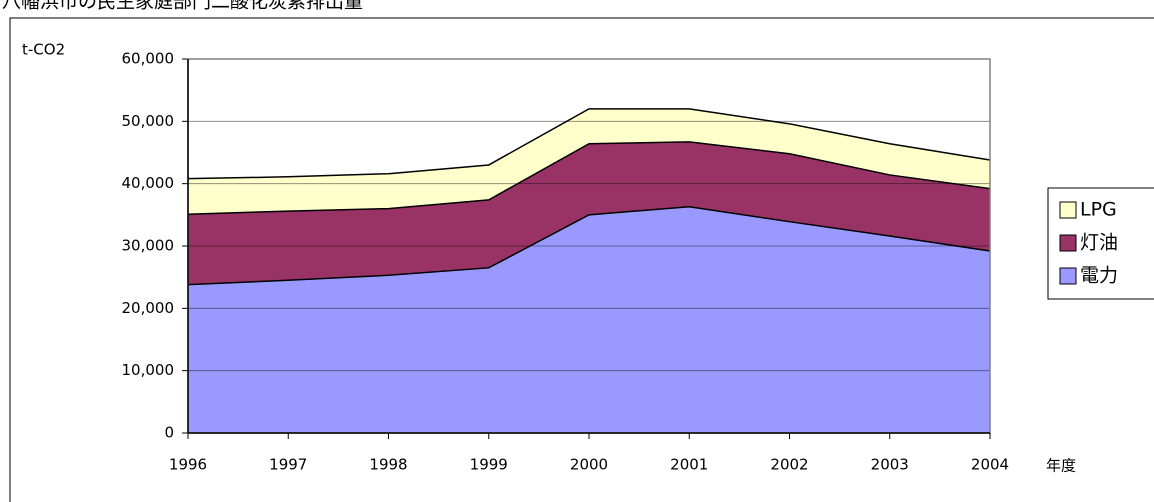 The height and width of the screenshot is (502, 1154). I want to click on legend-label: LPG, so click(1098, 210).